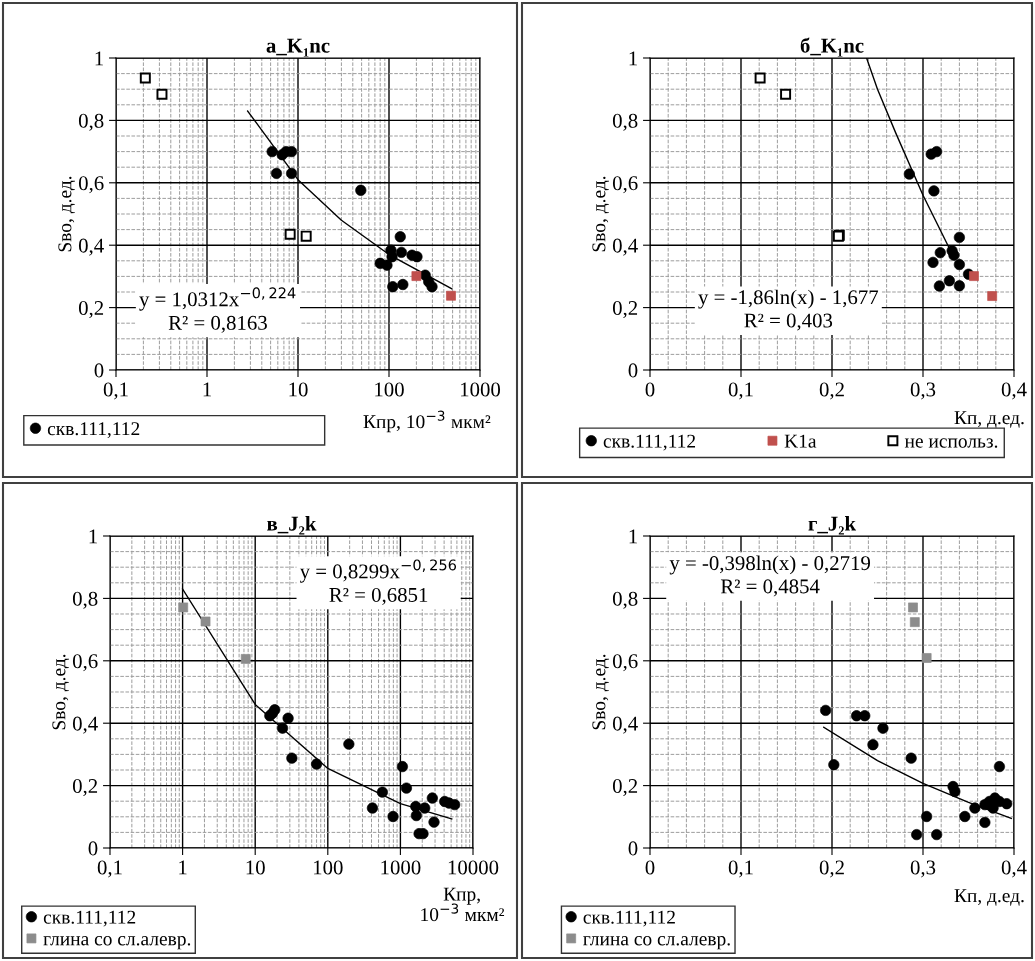  What do you see at coordinates (473, 867) in the screenshot?
I see `x-tick-label: 10000` at bounding box center [473, 867].